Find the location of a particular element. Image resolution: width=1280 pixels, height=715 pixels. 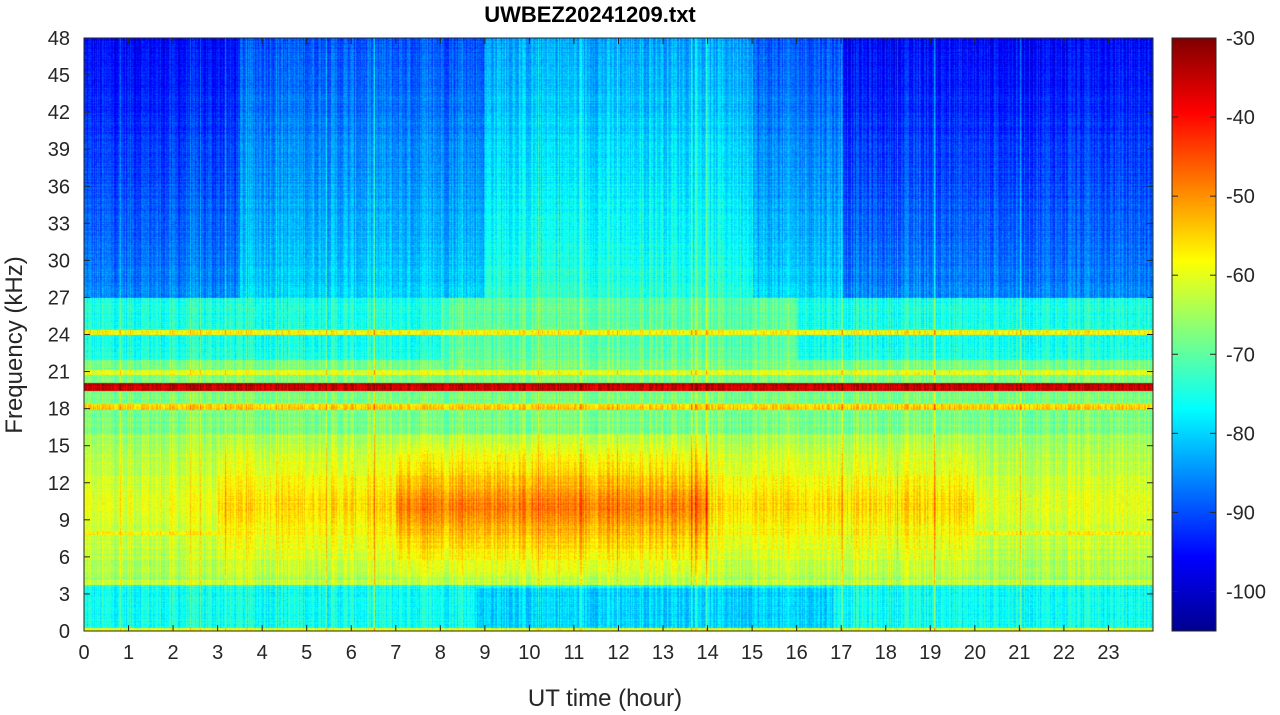

y-tick-label: 3 is located at coordinates (64, 595).